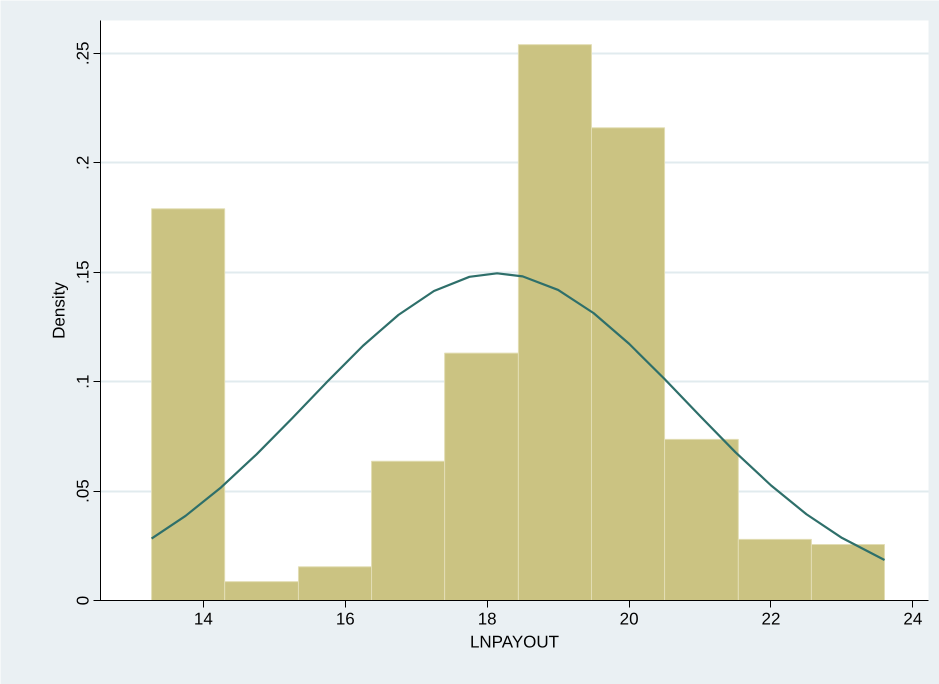  What do you see at coordinates (912, 619) in the screenshot?
I see `x-tick-label: 24` at bounding box center [912, 619].